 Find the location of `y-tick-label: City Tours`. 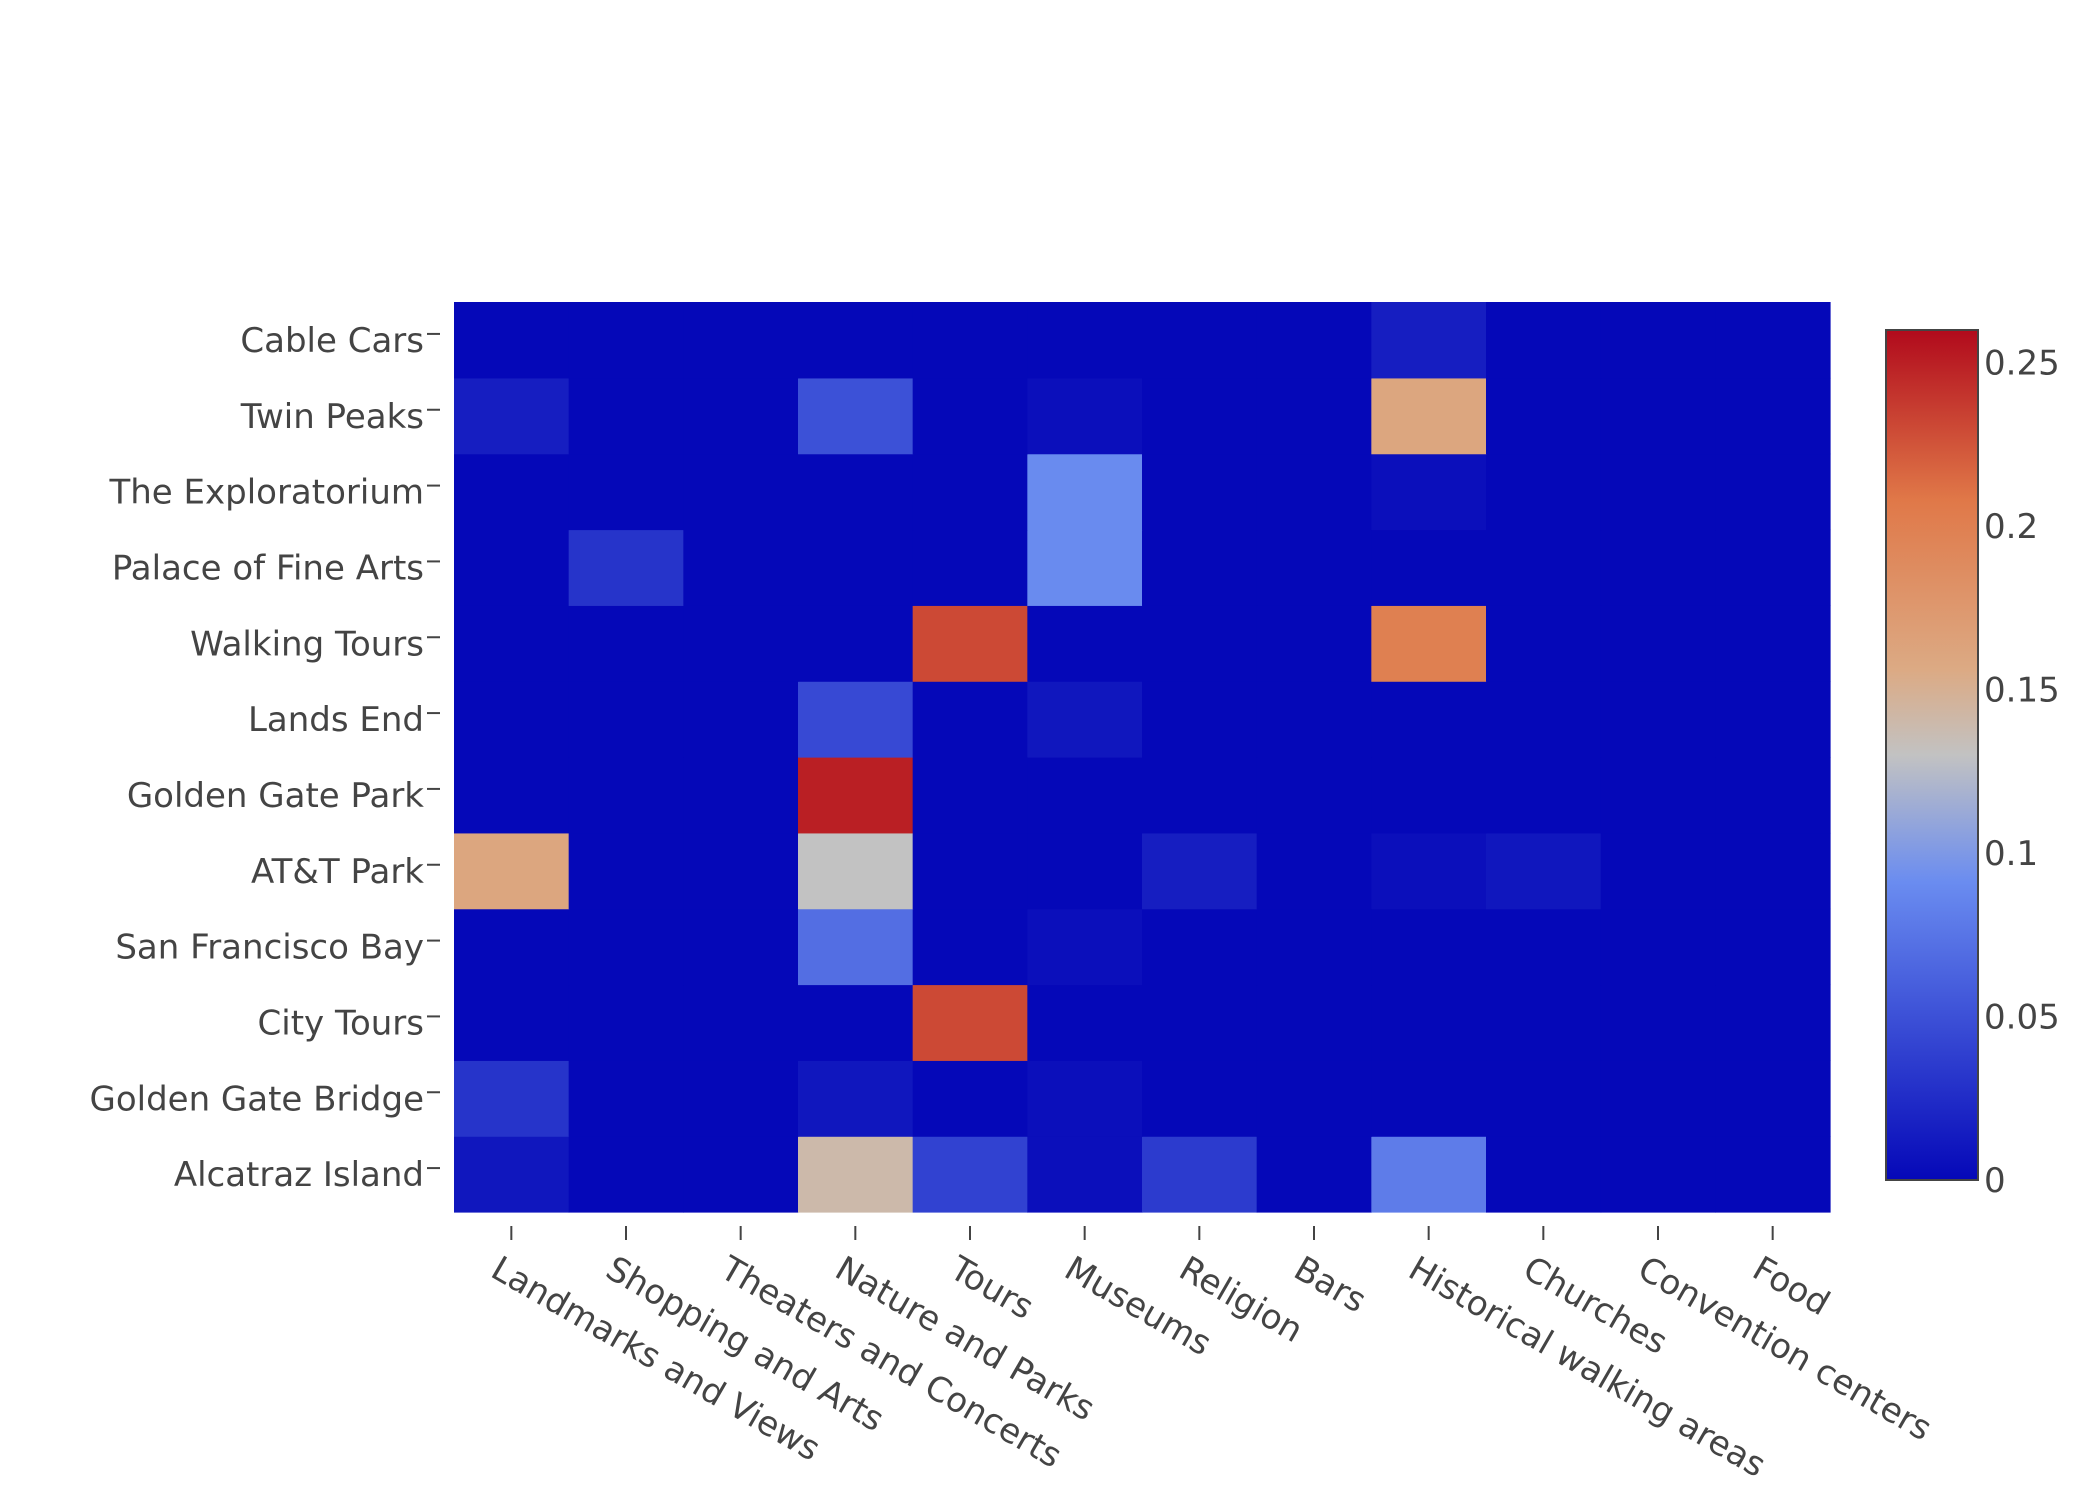

y-tick-label: City Tours is located at coordinates (341, 1023).